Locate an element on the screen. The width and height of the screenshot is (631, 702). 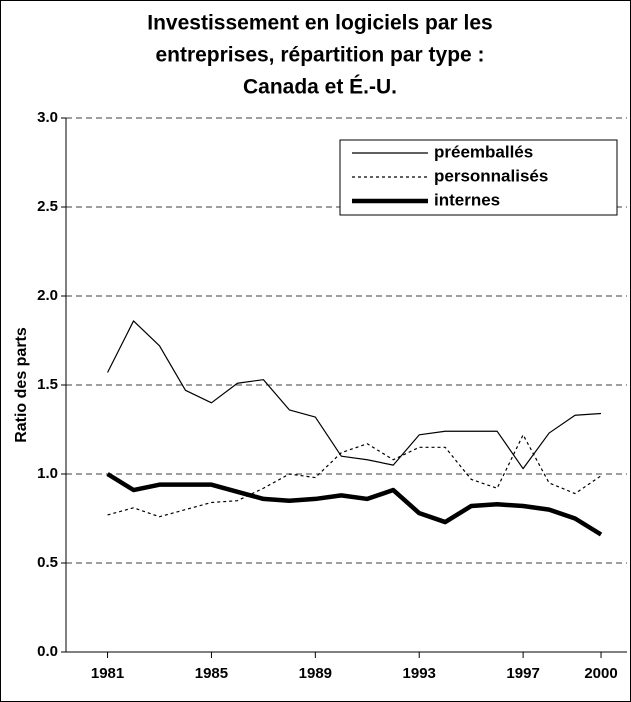
y-tick-label: 1.5 is located at coordinates (47, 384).